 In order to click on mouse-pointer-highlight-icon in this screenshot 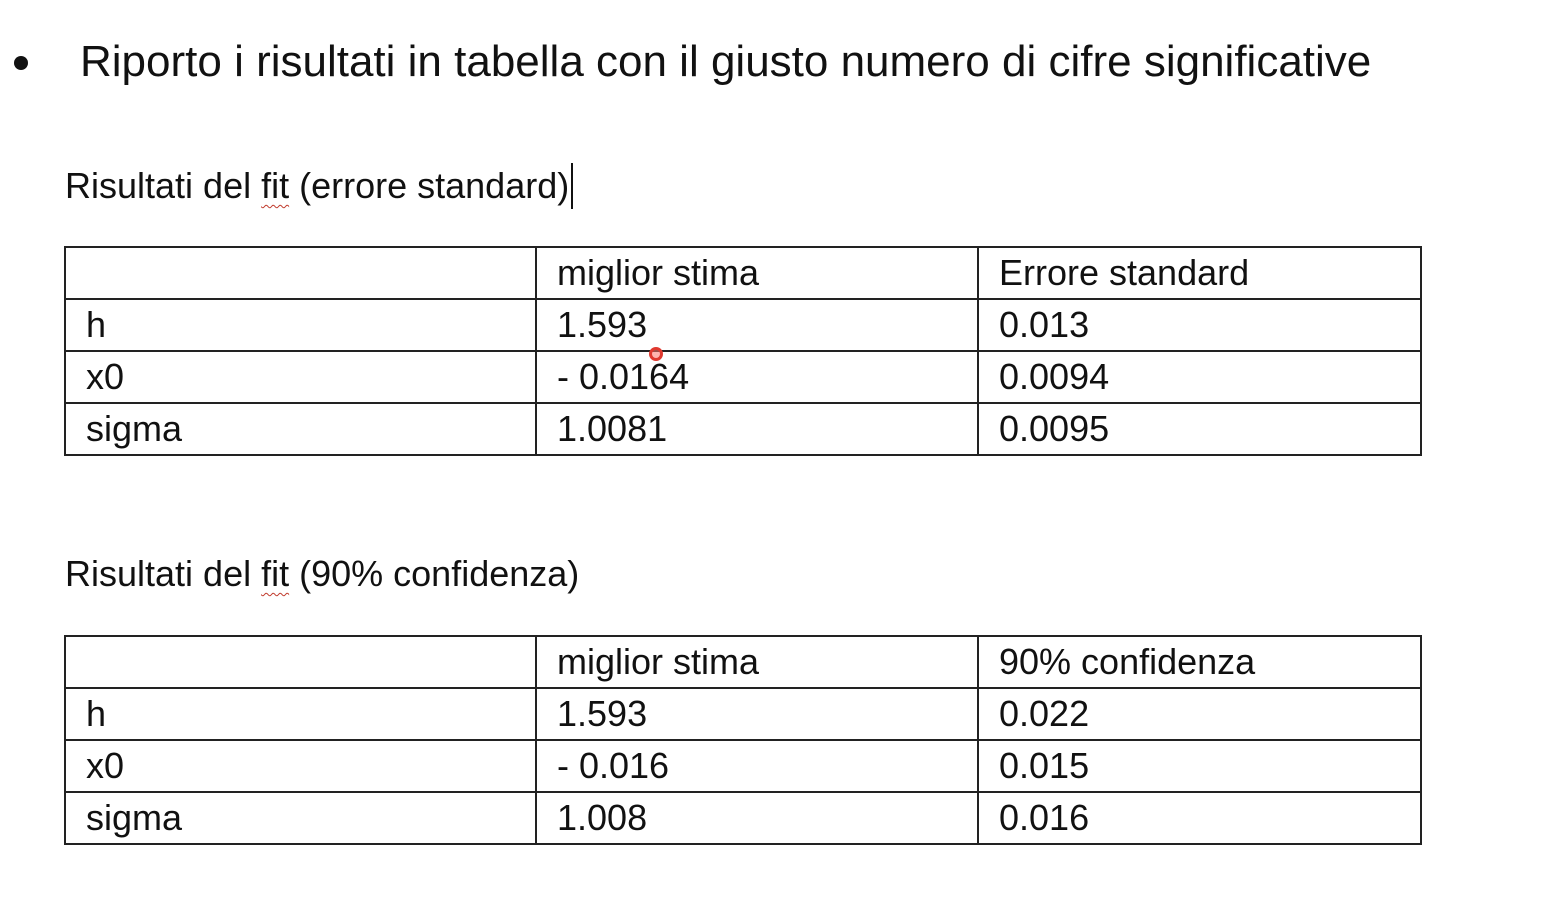, I will do `click(656, 354)`.